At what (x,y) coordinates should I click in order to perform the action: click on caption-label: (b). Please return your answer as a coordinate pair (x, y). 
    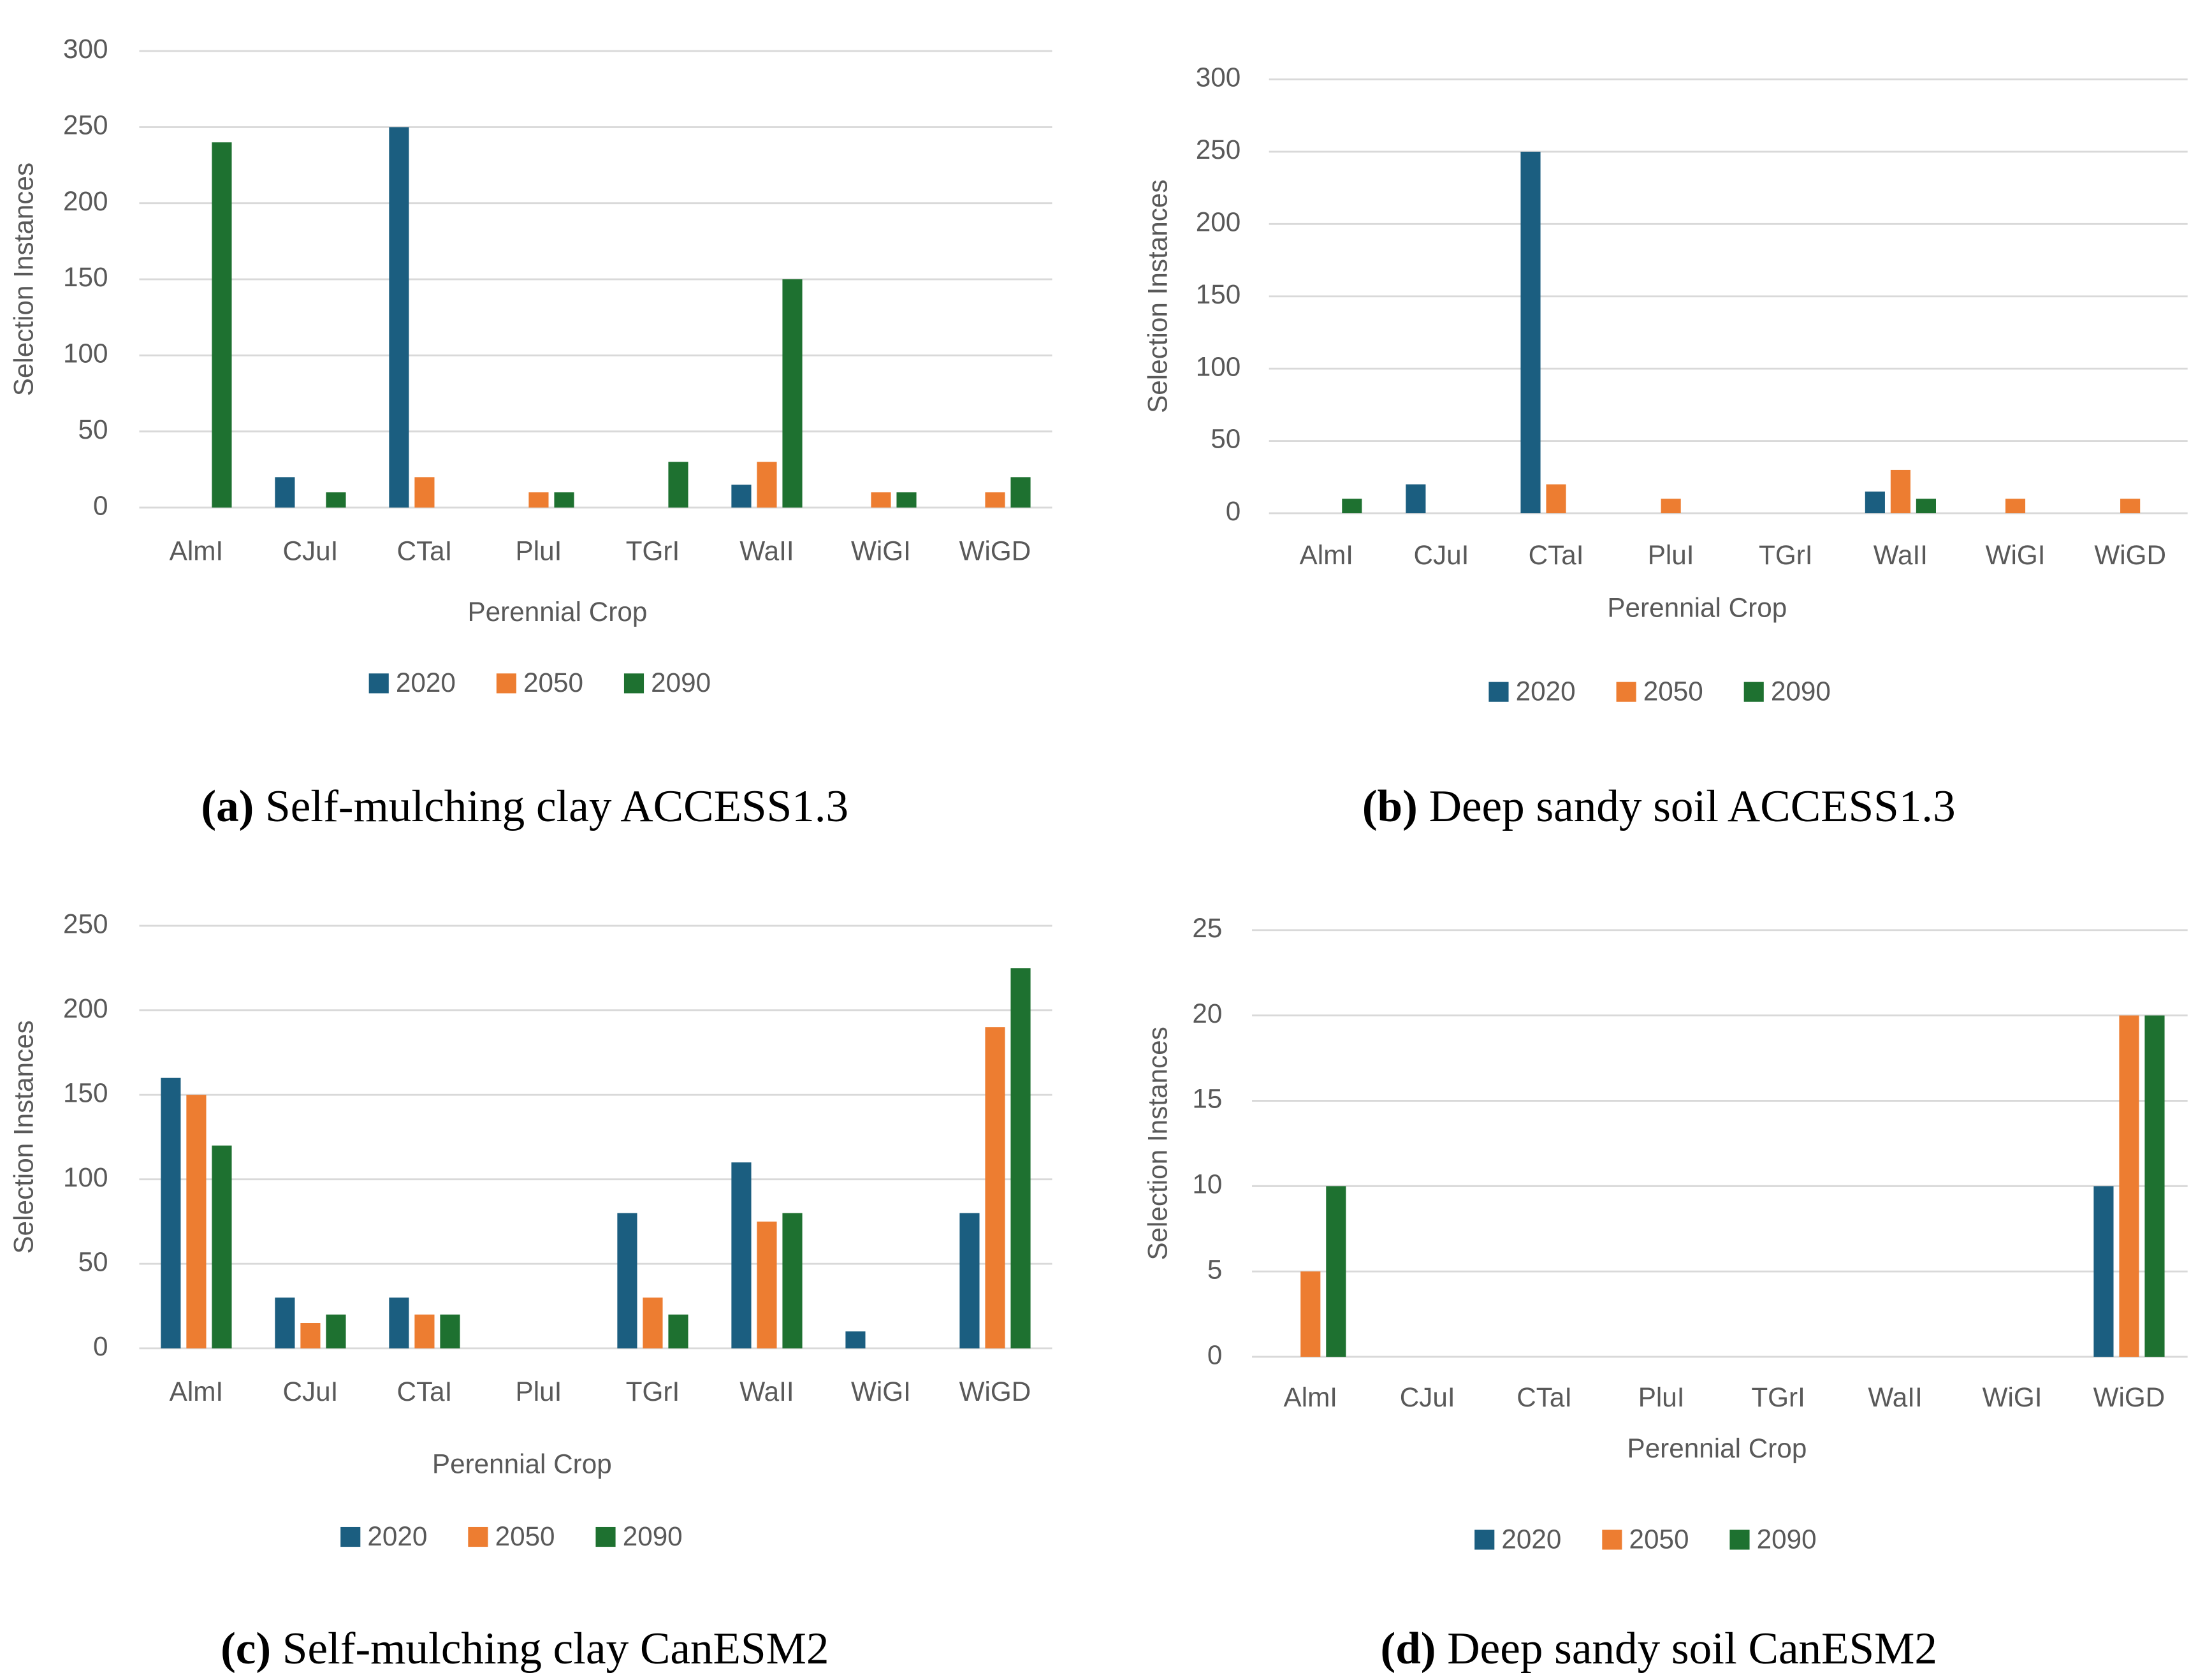
    Looking at the image, I should click on (1390, 806).